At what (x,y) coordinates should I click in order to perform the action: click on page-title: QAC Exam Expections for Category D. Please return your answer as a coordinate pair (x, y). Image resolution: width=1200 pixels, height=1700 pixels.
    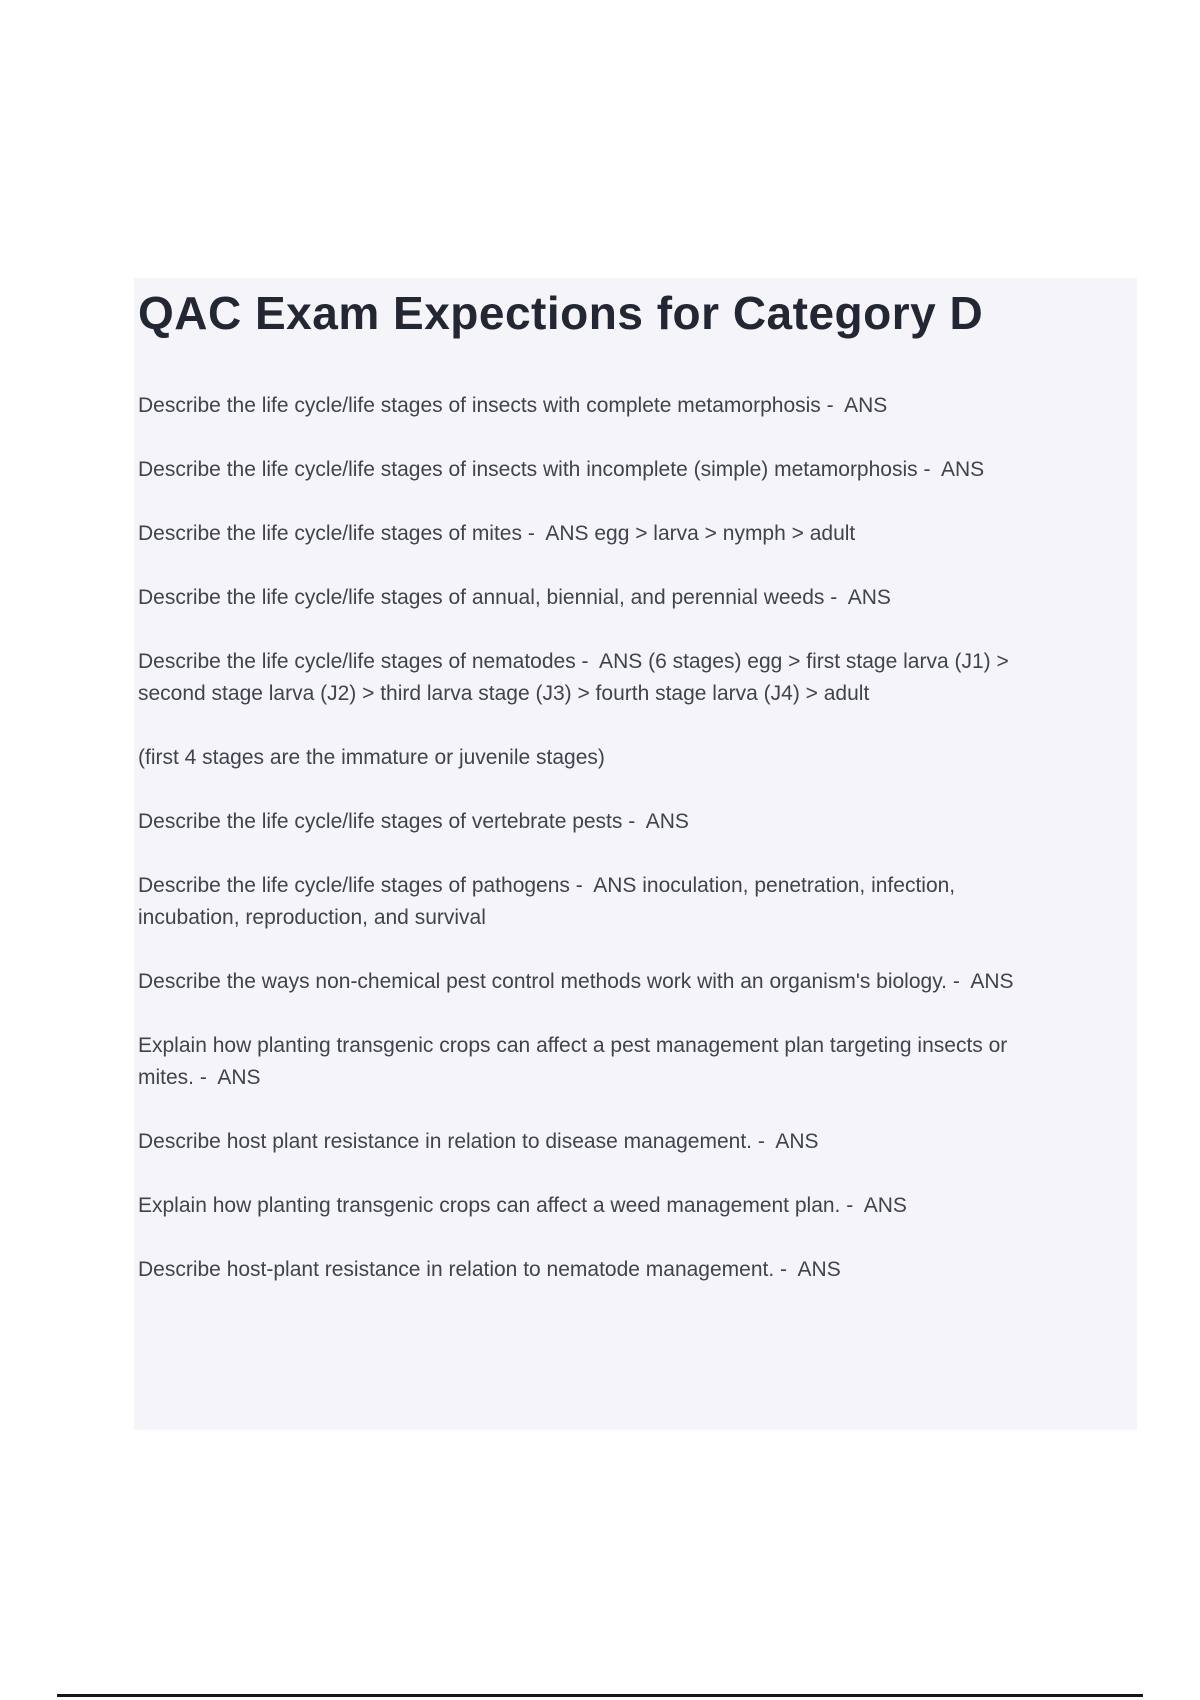
    Looking at the image, I should click on (561, 313).